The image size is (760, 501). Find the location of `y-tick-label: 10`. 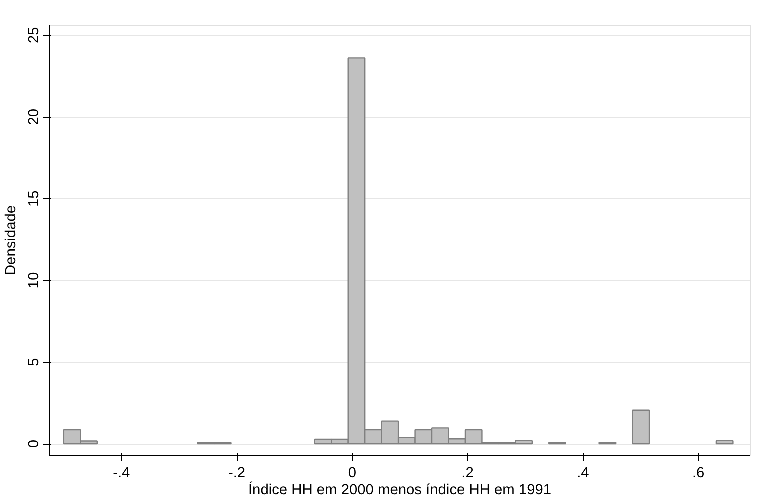

y-tick-label: 10 is located at coordinates (34, 280).